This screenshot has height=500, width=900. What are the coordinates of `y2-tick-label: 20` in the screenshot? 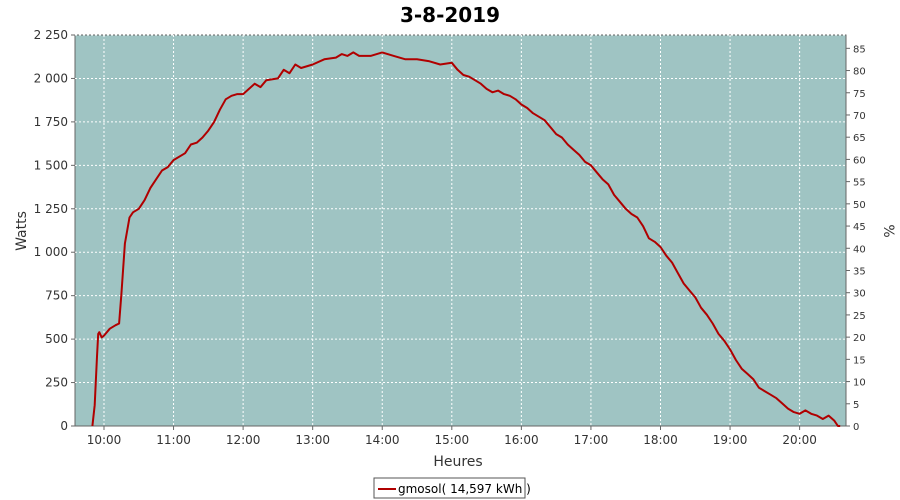 It's located at (859, 338).